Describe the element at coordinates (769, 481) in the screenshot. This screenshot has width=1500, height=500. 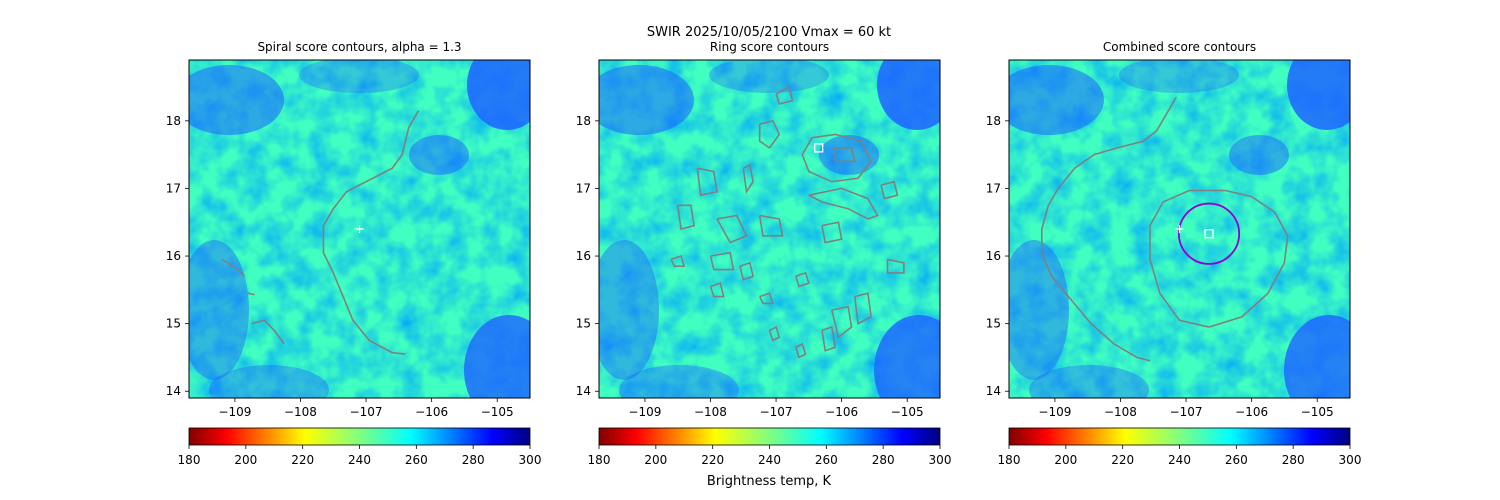
I see `colorbar-label: Brightness temp, K` at that location.